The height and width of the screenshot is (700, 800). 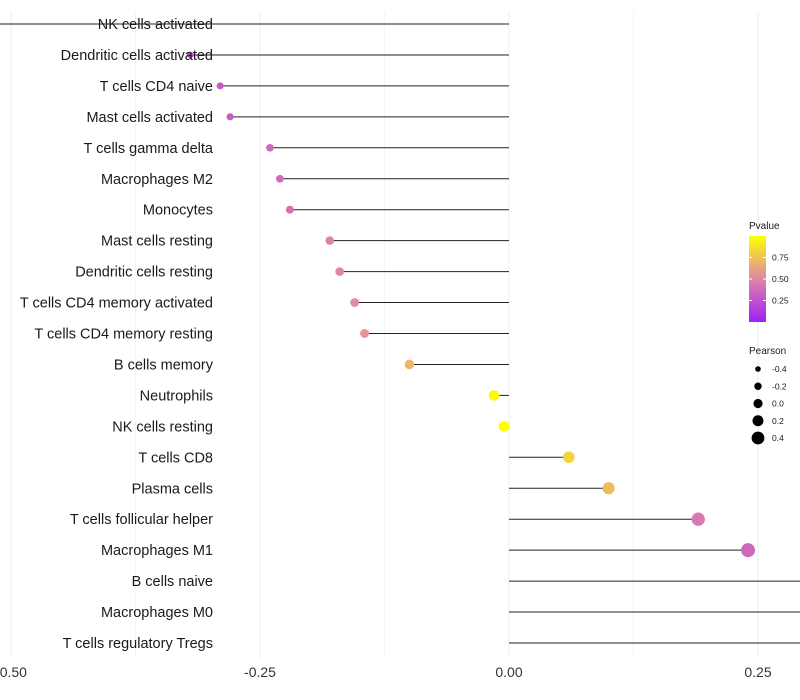 What do you see at coordinates (757, 279) in the screenshot?
I see `pvalue-colorbar` at bounding box center [757, 279].